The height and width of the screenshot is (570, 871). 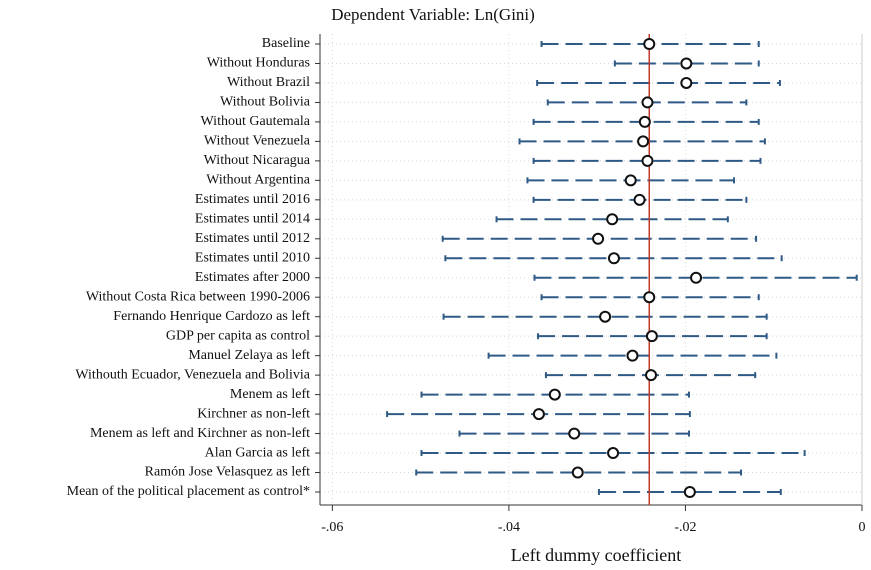 What do you see at coordinates (257, 452) in the screenshot?
I see `y-tick-label: Alan Garcia as left` at bounding box center [257, 452].